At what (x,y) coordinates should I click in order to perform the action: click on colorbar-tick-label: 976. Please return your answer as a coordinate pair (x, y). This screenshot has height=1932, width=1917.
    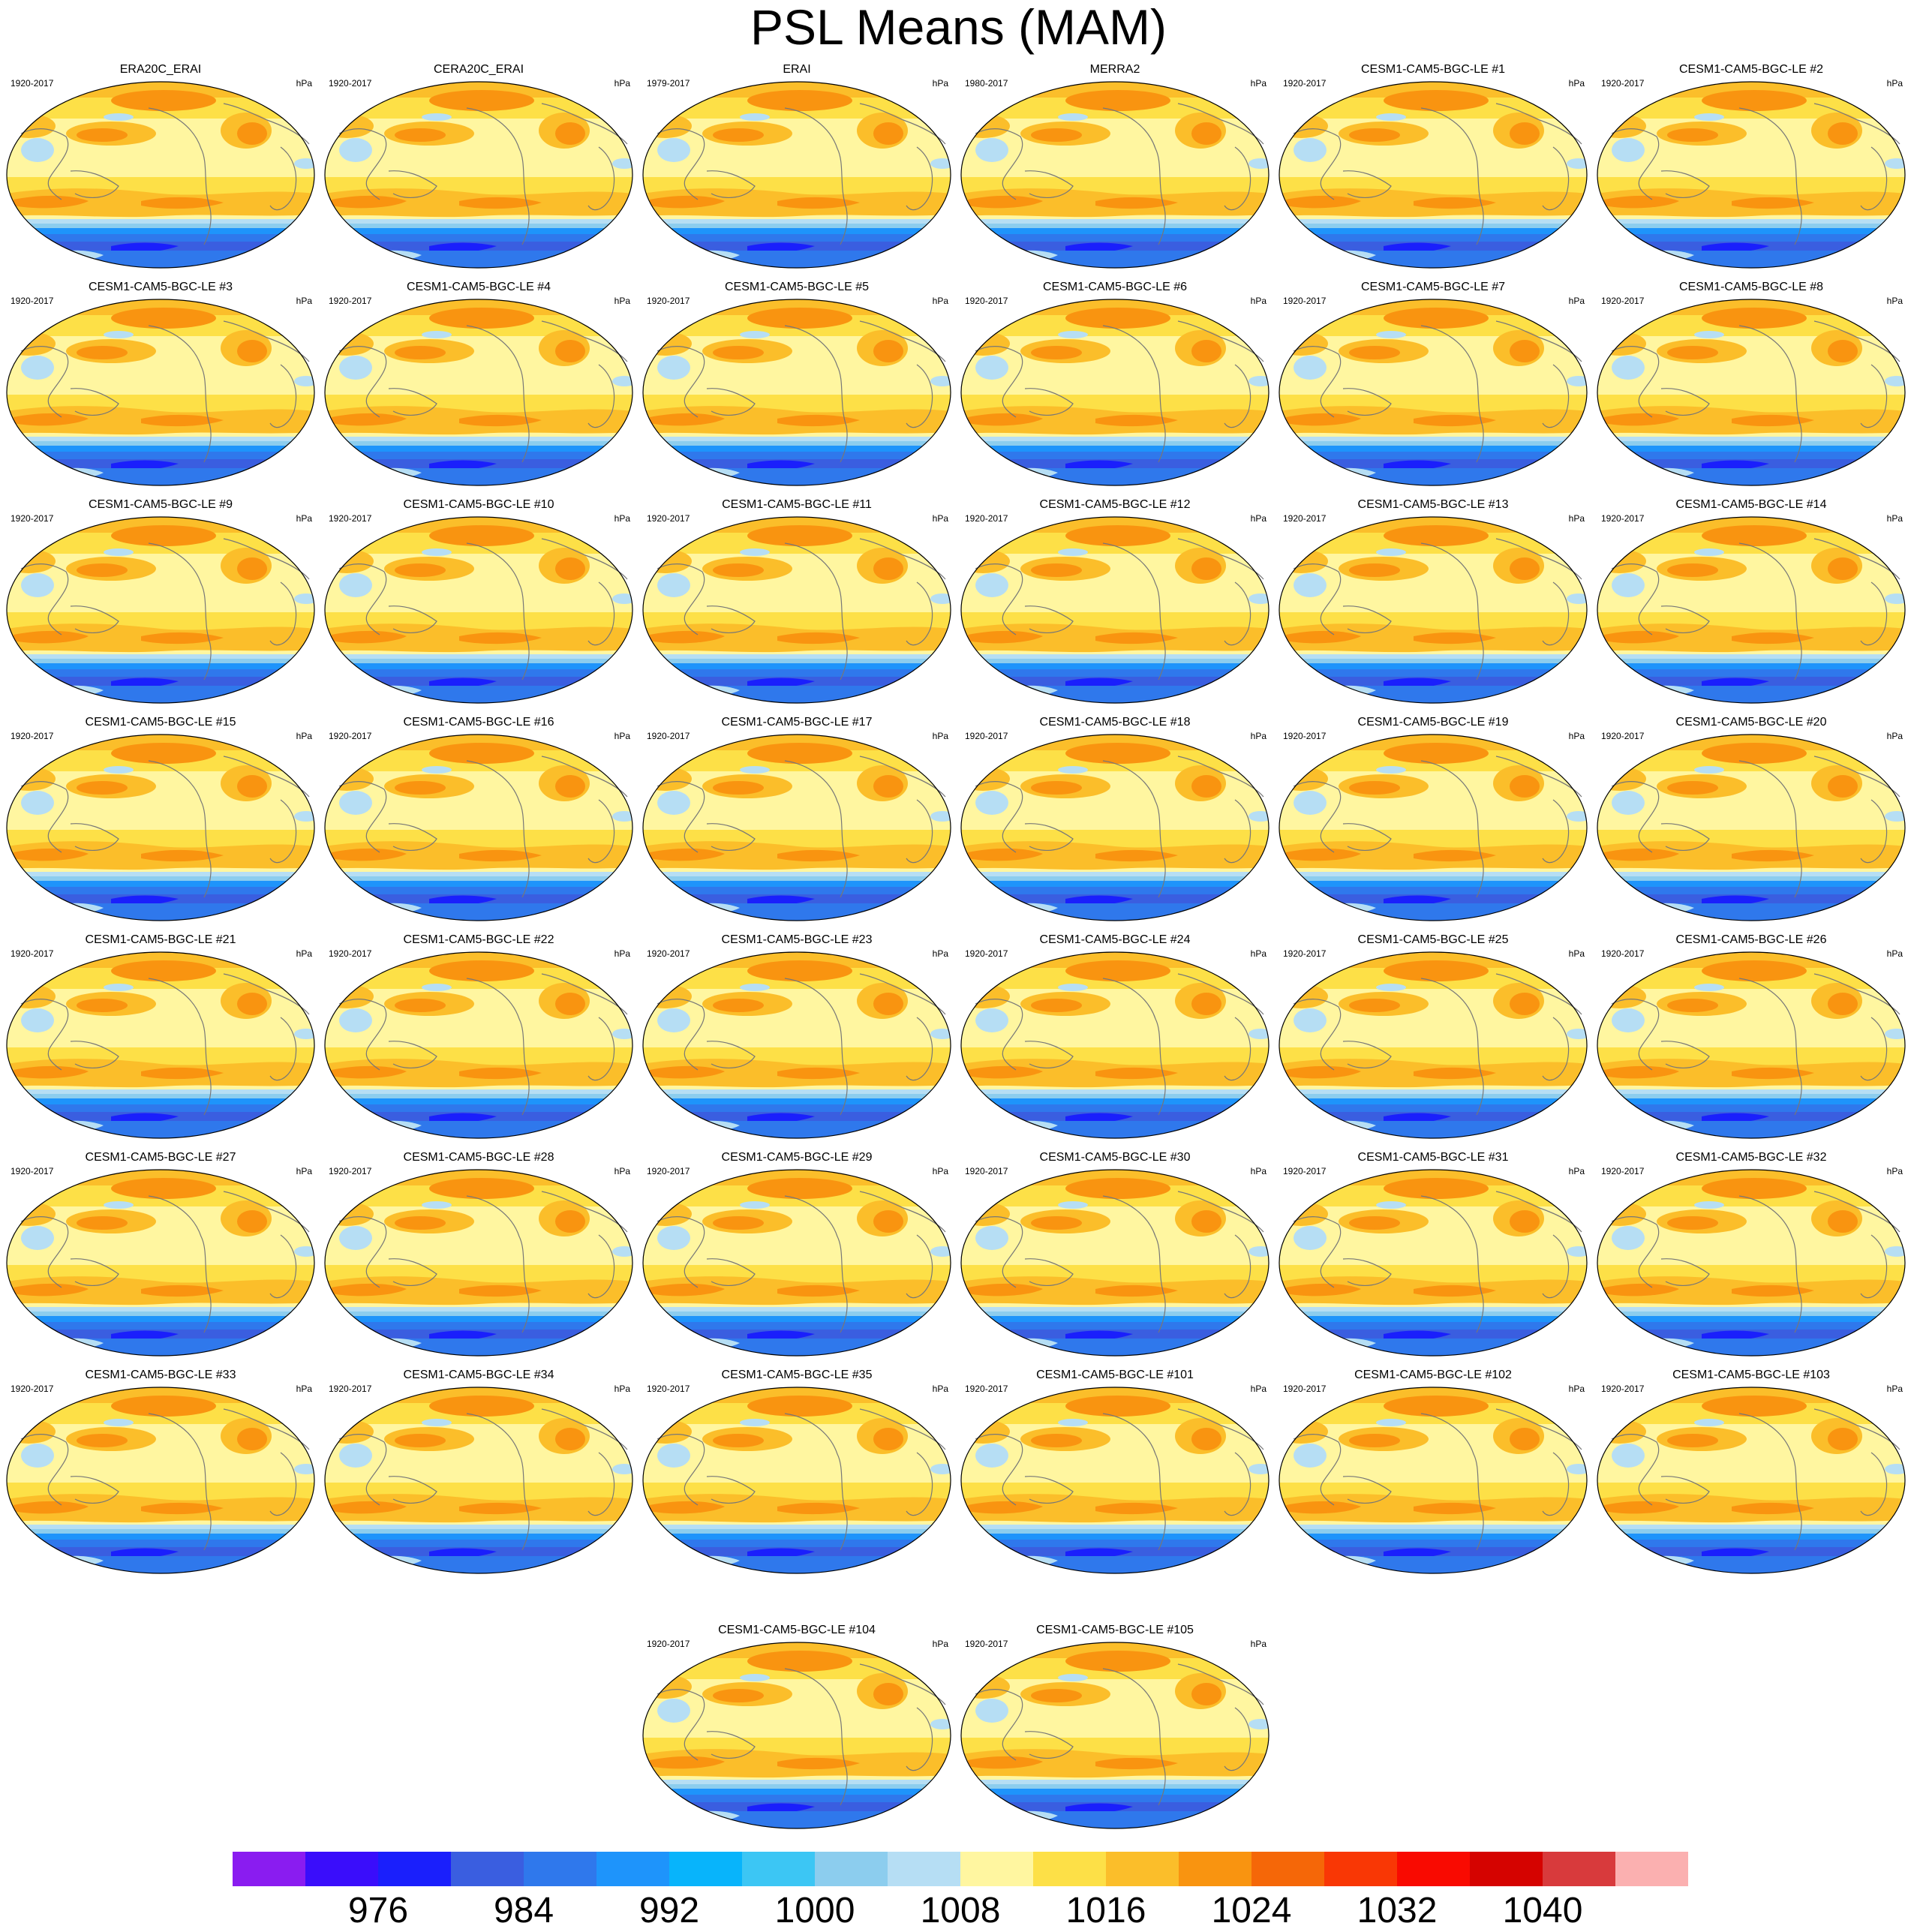
    Looking at the image, I should click on (378, 1910).